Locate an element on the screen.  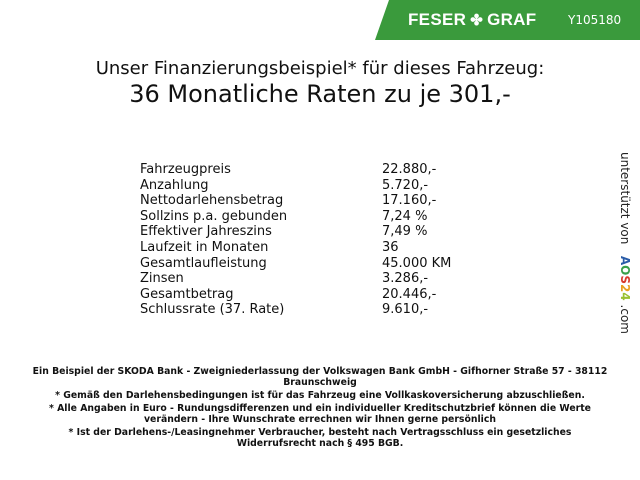
table-row: Fahrzeugpreis 22.880,- is located at coordinates (295, 170).